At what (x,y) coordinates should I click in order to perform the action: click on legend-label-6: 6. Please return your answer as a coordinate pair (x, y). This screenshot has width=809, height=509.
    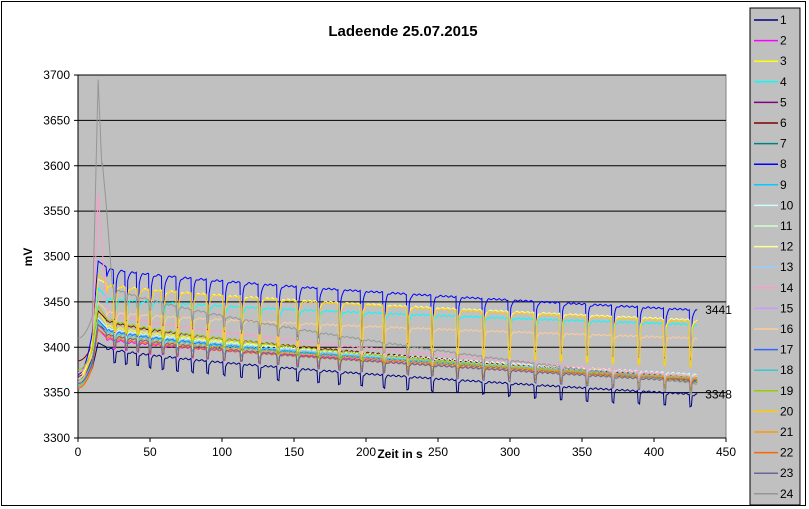
    Looking at the image, I should click on (783, 123).